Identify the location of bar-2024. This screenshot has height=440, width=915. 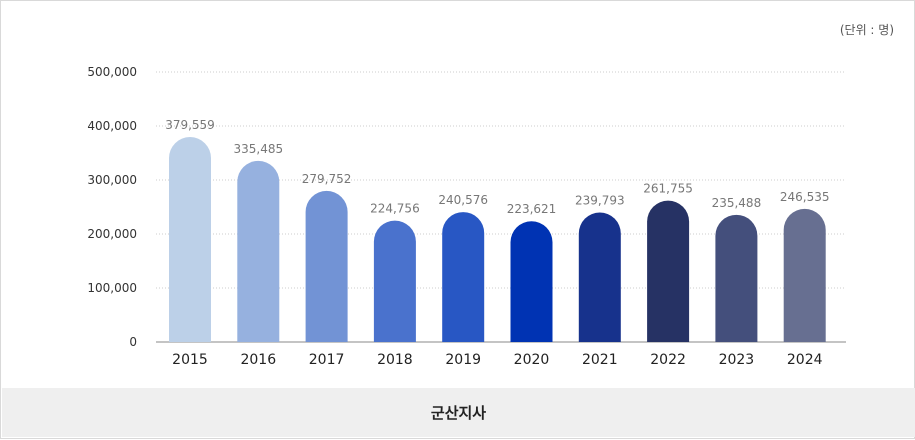
(804, 275).